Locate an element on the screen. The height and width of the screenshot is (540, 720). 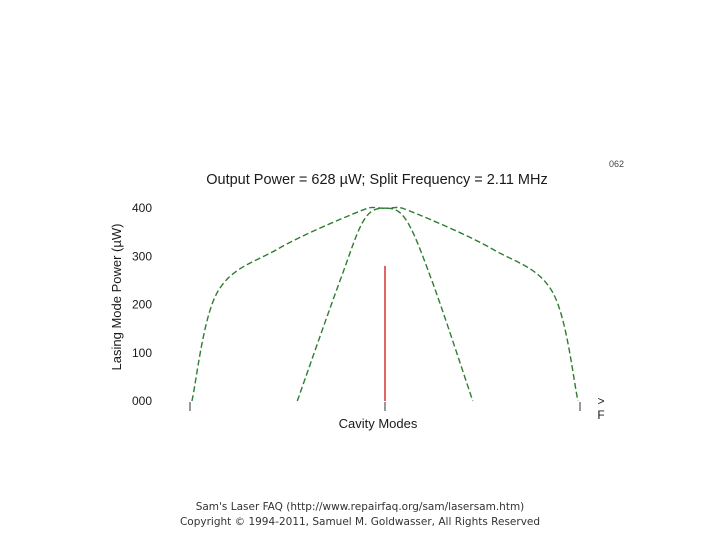
x-axis-label: Cavity Modes is located at coordinates (378, 423).